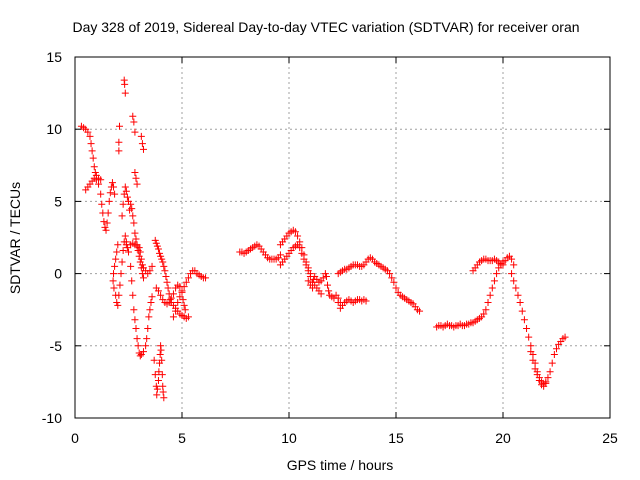 This screenshot has height=480, width=640. I want to click on x-tick-label: 20, so click(503, 438).